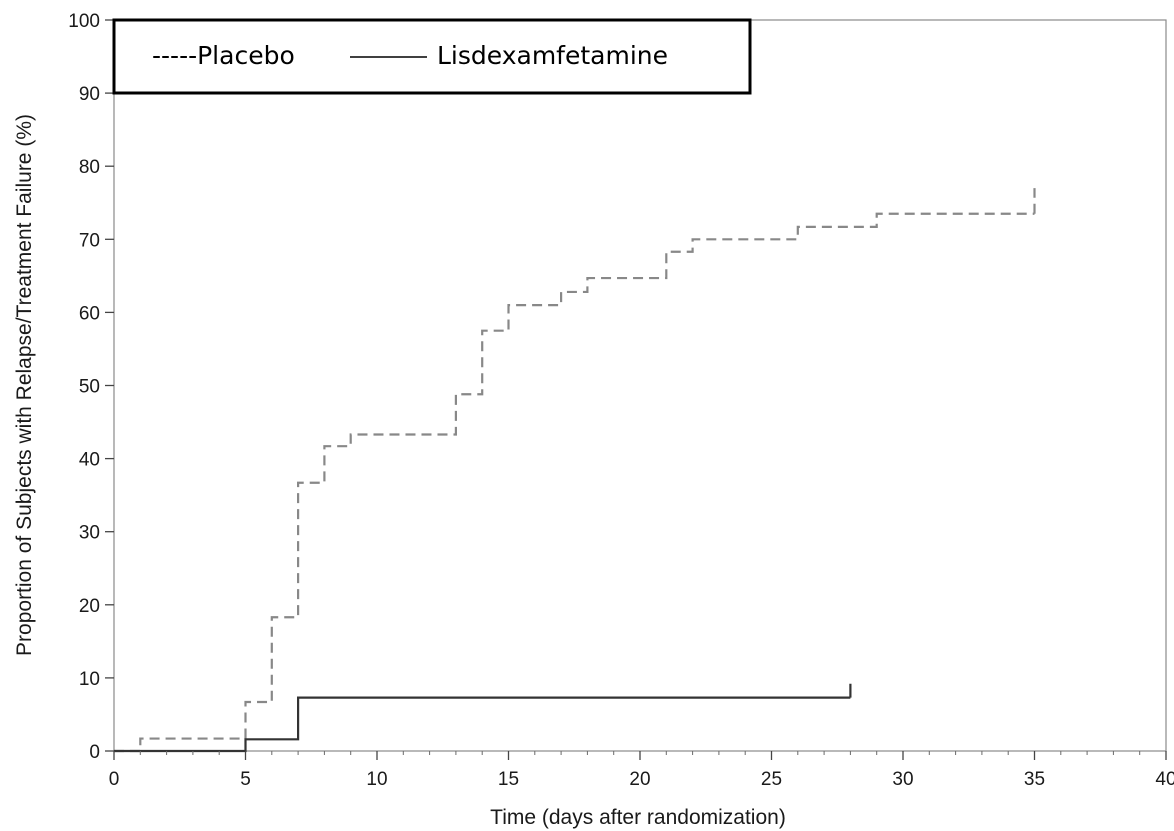 The width and height of the screenshot is (1174, 831). I want to click on y-tick-label: 100, so click(84, 21).